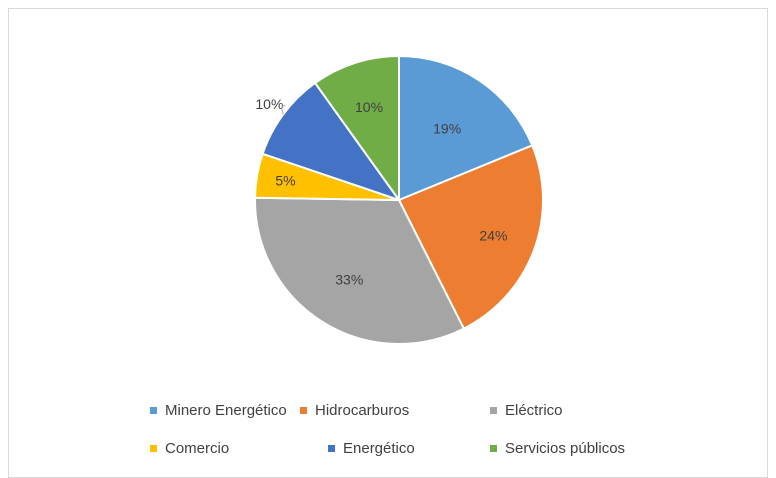 The width and height of the screenshot is (776, 478). I want to click on pie-slice-energetico, so click(331, 141).